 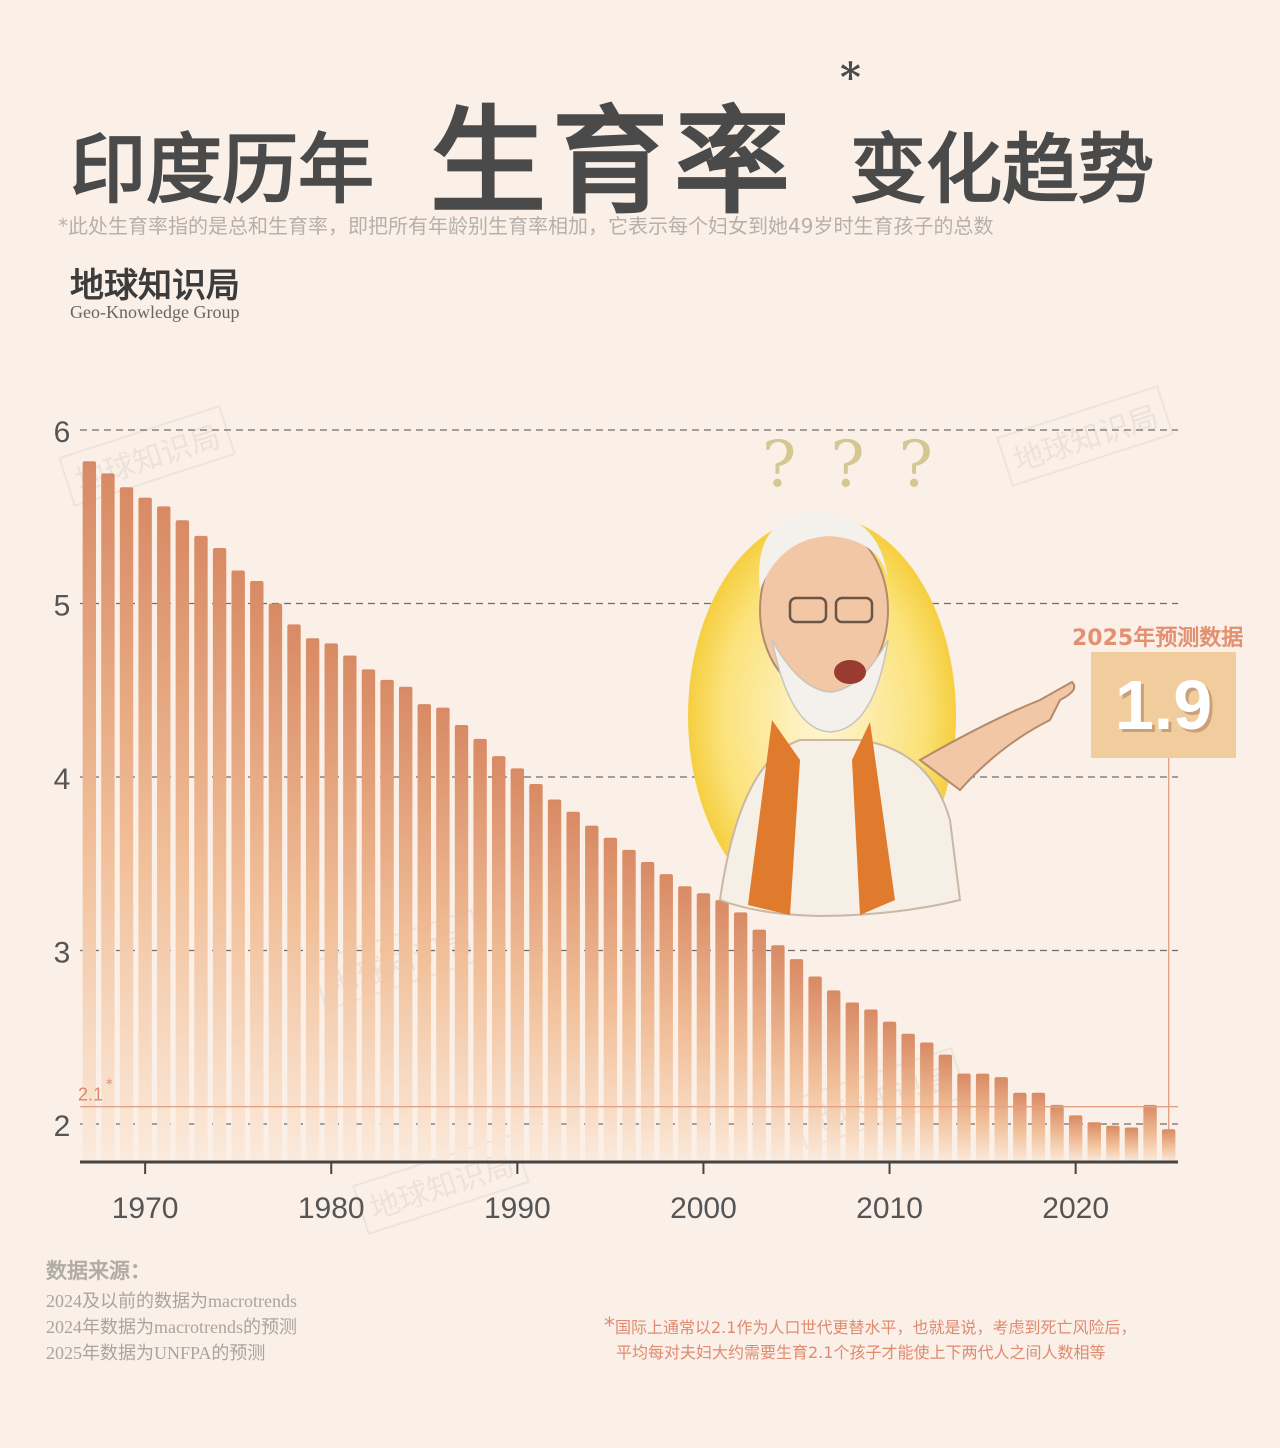 What do you see at coordinates (89, 812) in the screenshot?
I see `bar-1967` at bounding box center [89, 812].